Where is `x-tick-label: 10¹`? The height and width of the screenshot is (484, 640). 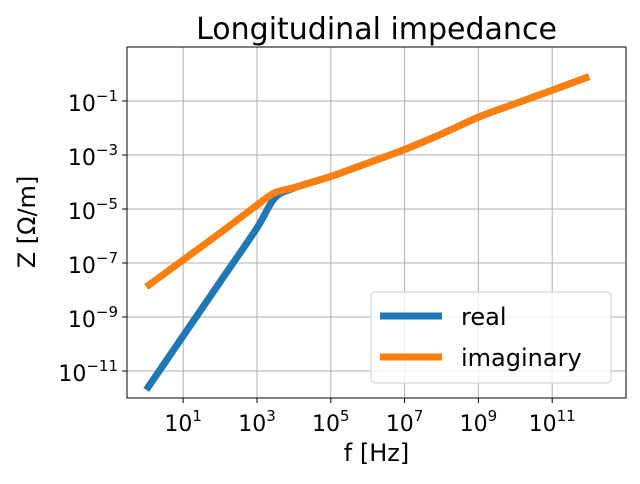
x-tick-label: 10¹ is located at coordinates (183, 422).